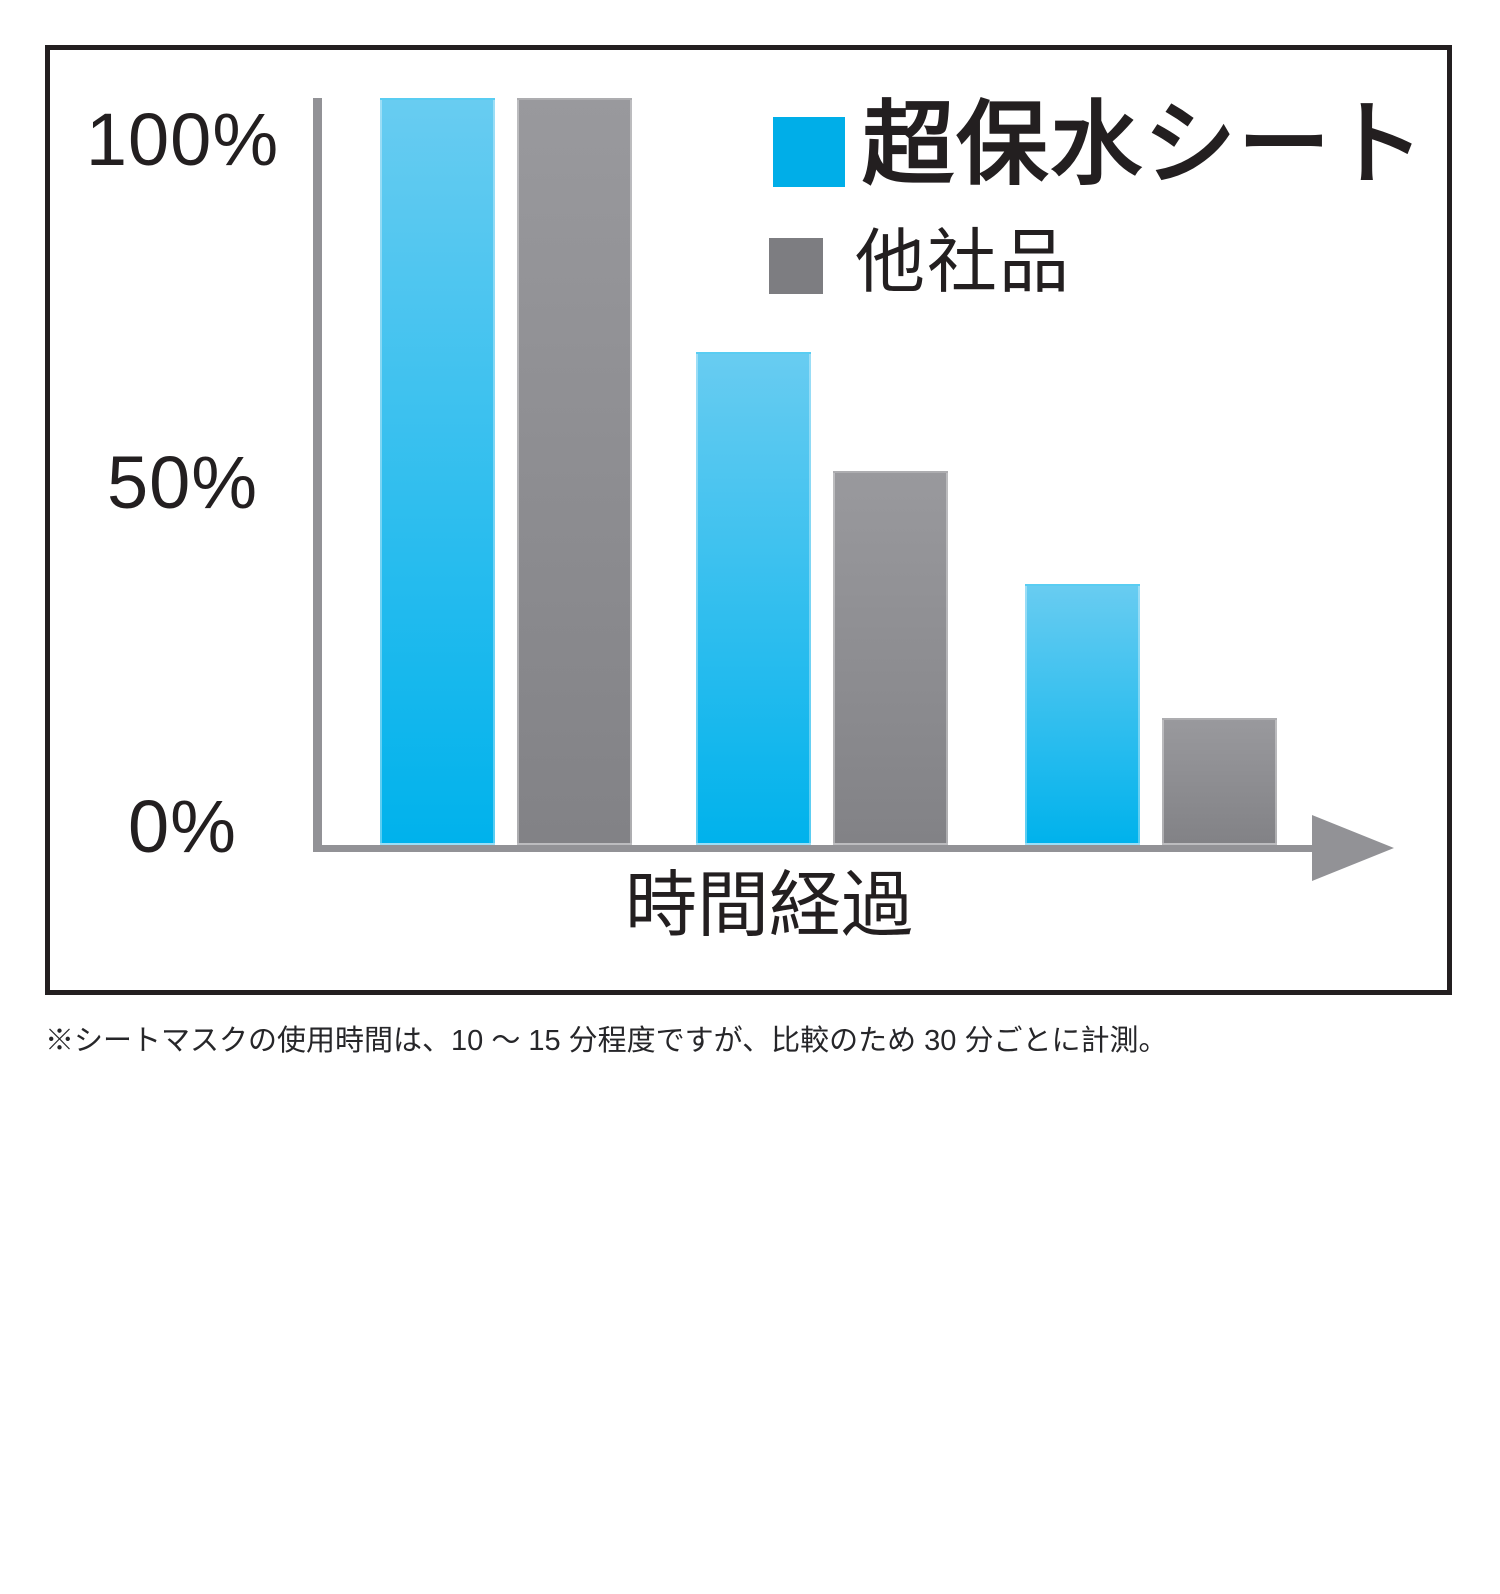 Image resolution: width=1500 pixels, height=1594 pixels. I want to click on legend-label-competitor: 他社品, so click(963, 262).